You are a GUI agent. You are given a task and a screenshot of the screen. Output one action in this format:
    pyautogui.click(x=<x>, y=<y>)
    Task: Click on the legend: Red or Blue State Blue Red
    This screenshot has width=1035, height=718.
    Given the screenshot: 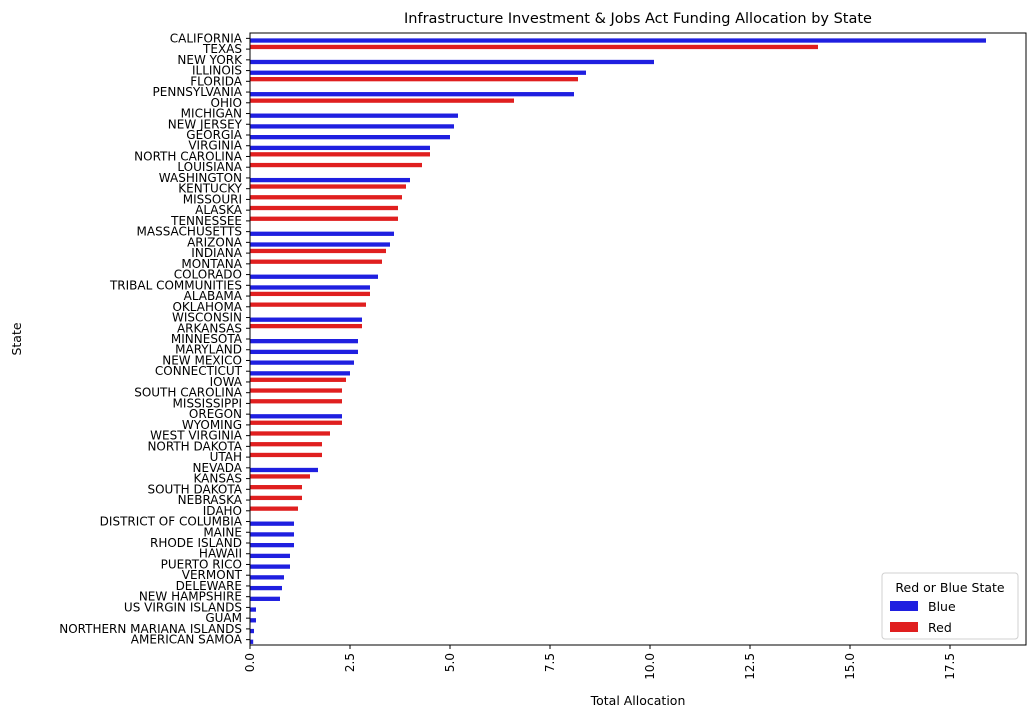 What is the action you would take?
    pyautogui.click(x=950, y=606)
    